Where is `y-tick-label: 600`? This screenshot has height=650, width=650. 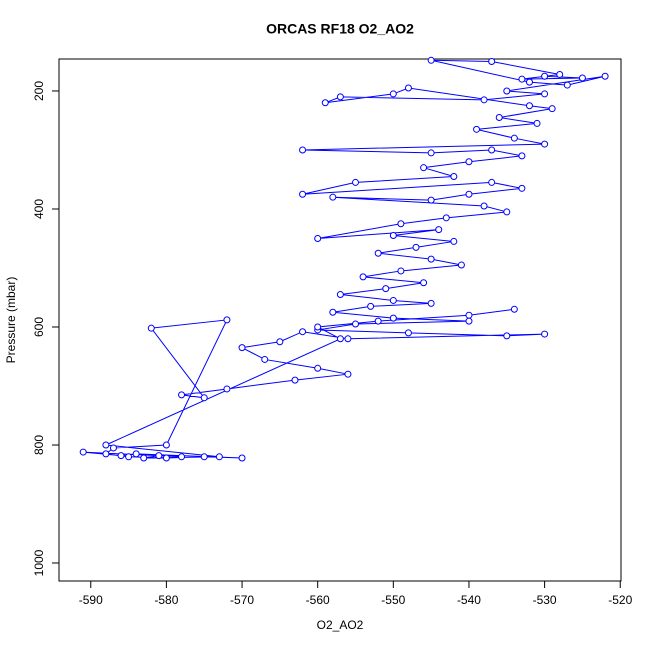 y-tick-label: 600 is located at coordinates (39, 327).